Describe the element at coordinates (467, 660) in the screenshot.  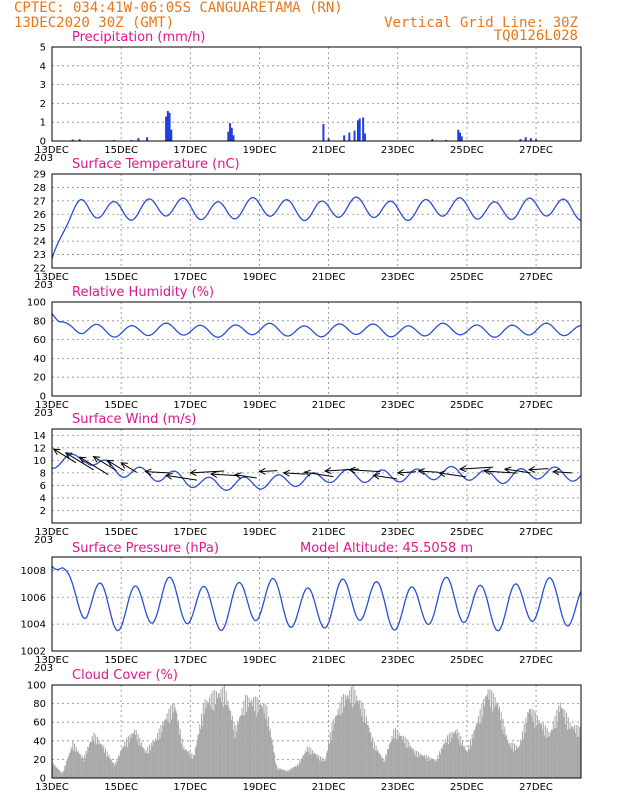
I see `pressure-x-tick: 25DEC` at that location.